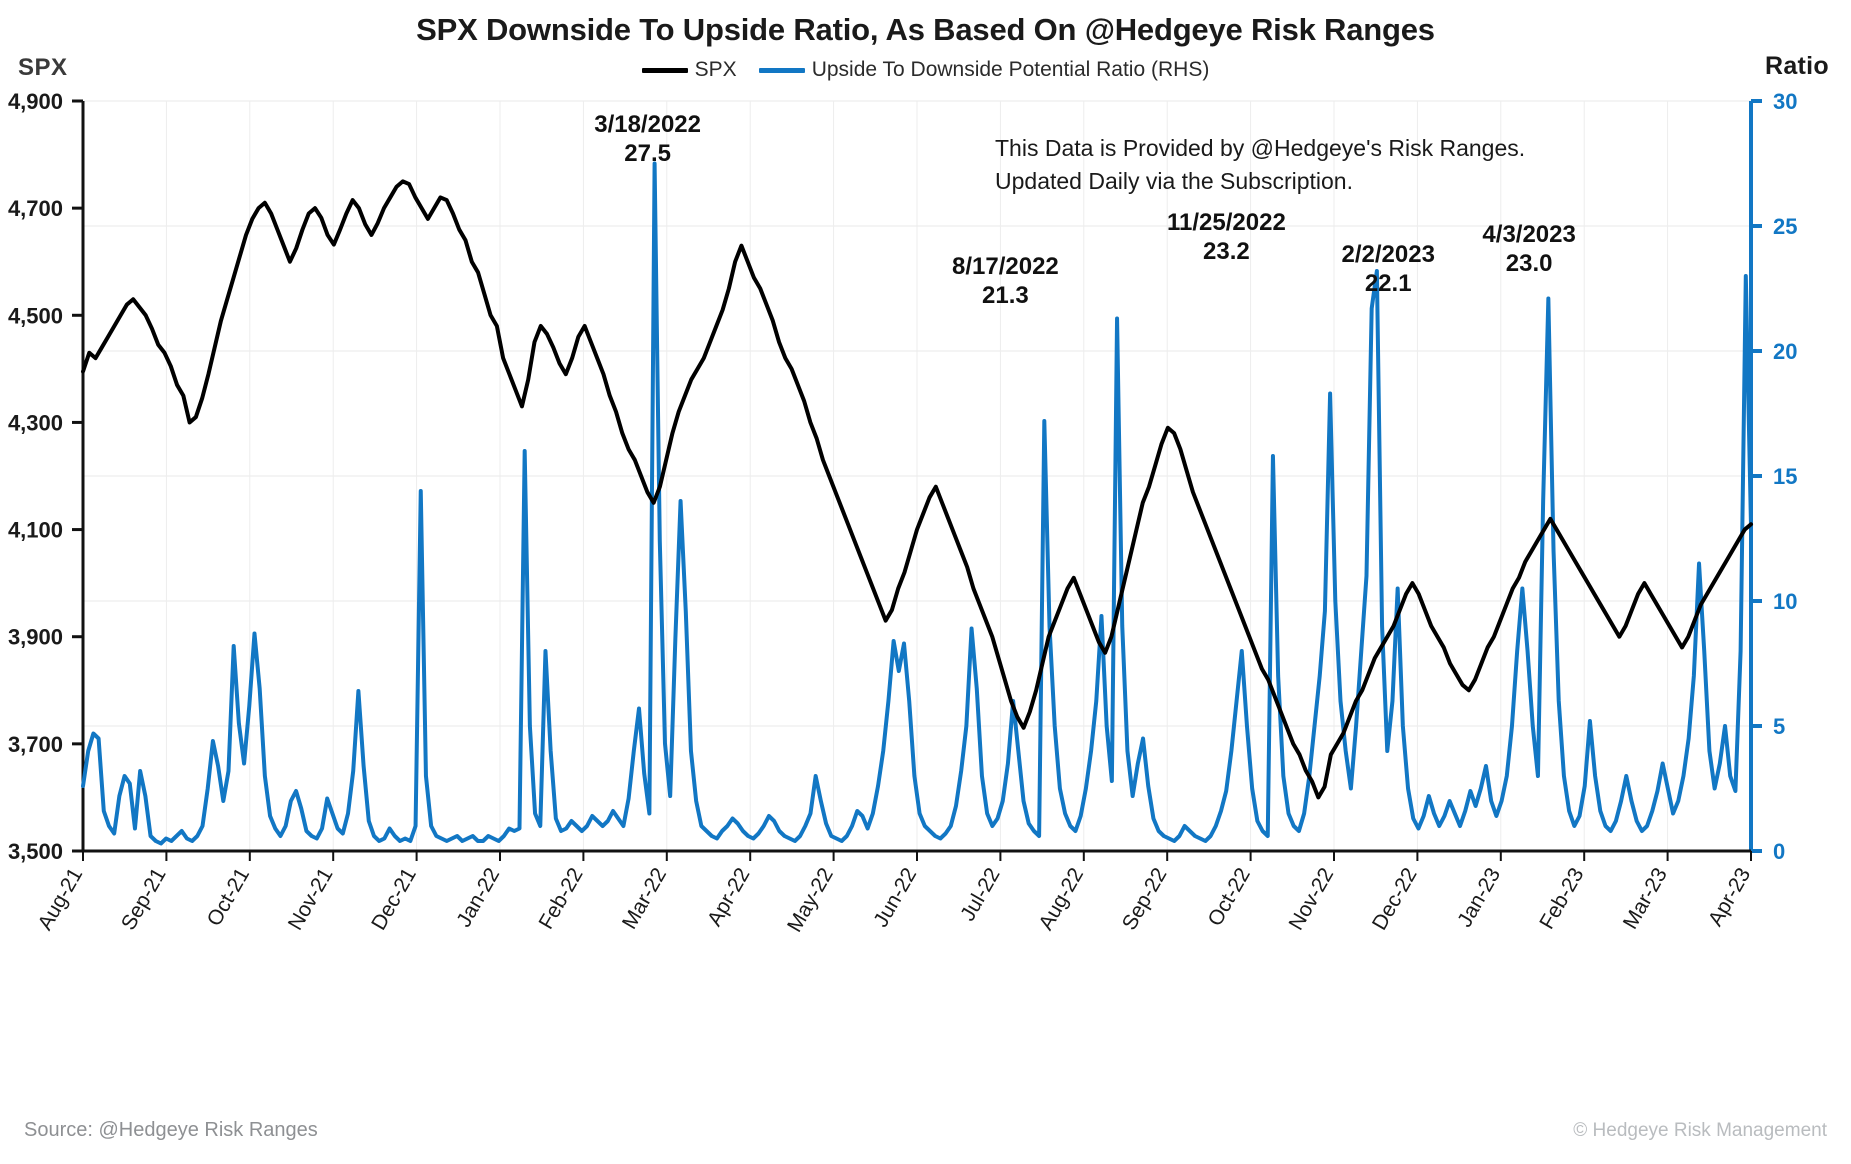 The width and height of the screenshot is (1851, 1164). I want to click on y-axis-tick-left: 3,500, so click(35, 851).